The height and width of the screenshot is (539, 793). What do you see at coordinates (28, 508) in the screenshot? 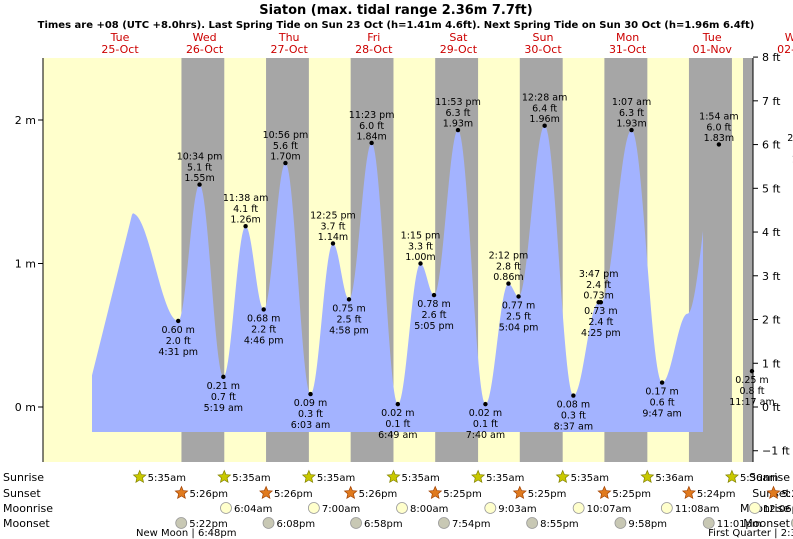
I see `row-label-left: Moonrise` at bounding box center [28, 508].